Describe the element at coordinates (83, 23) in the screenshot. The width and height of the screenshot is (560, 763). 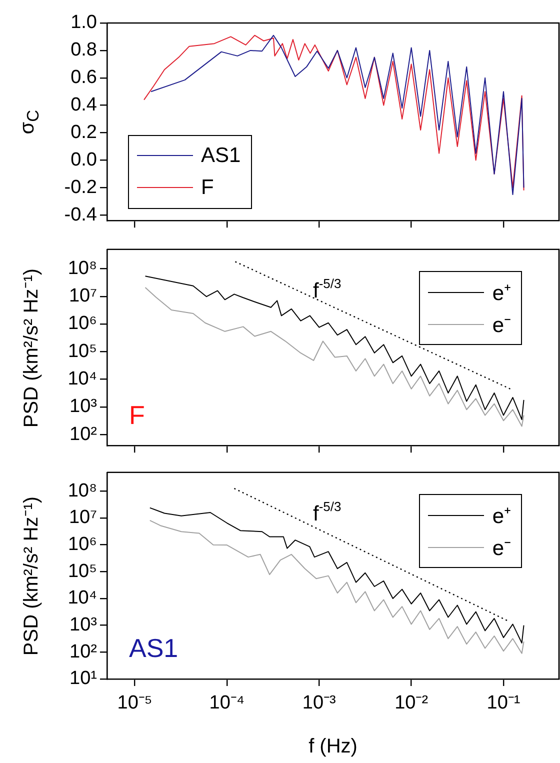
I see `y-tick-label: 1.0` at that location.